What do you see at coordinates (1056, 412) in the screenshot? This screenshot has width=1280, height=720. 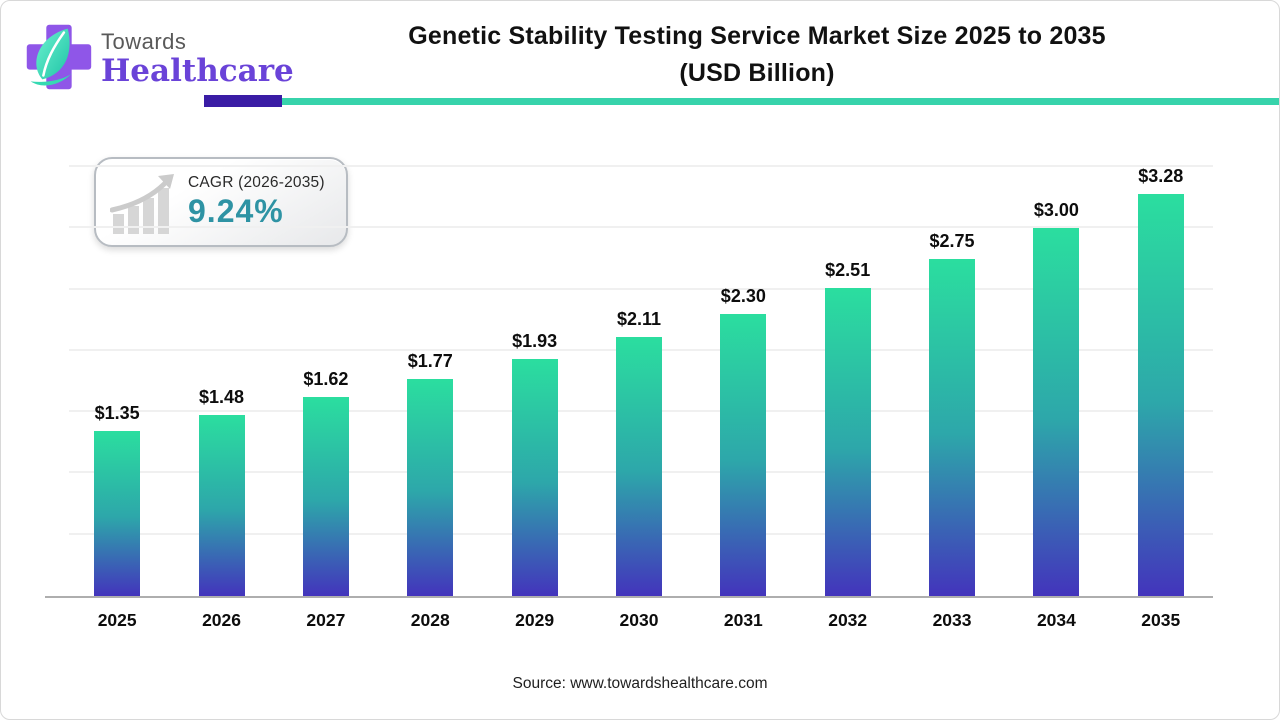 I see `bar-2034` at bounding box center [1056, 412].